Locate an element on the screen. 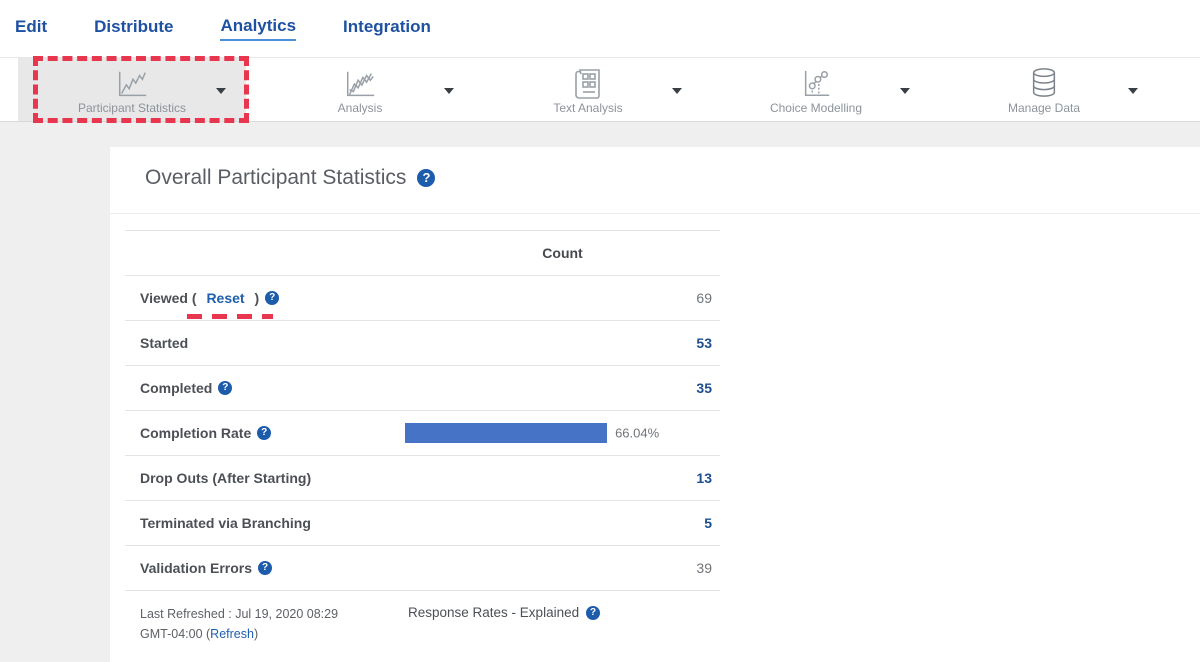  toolbar-item-participant-statistics: Participant Statistics is located at coordinates (132, 89).